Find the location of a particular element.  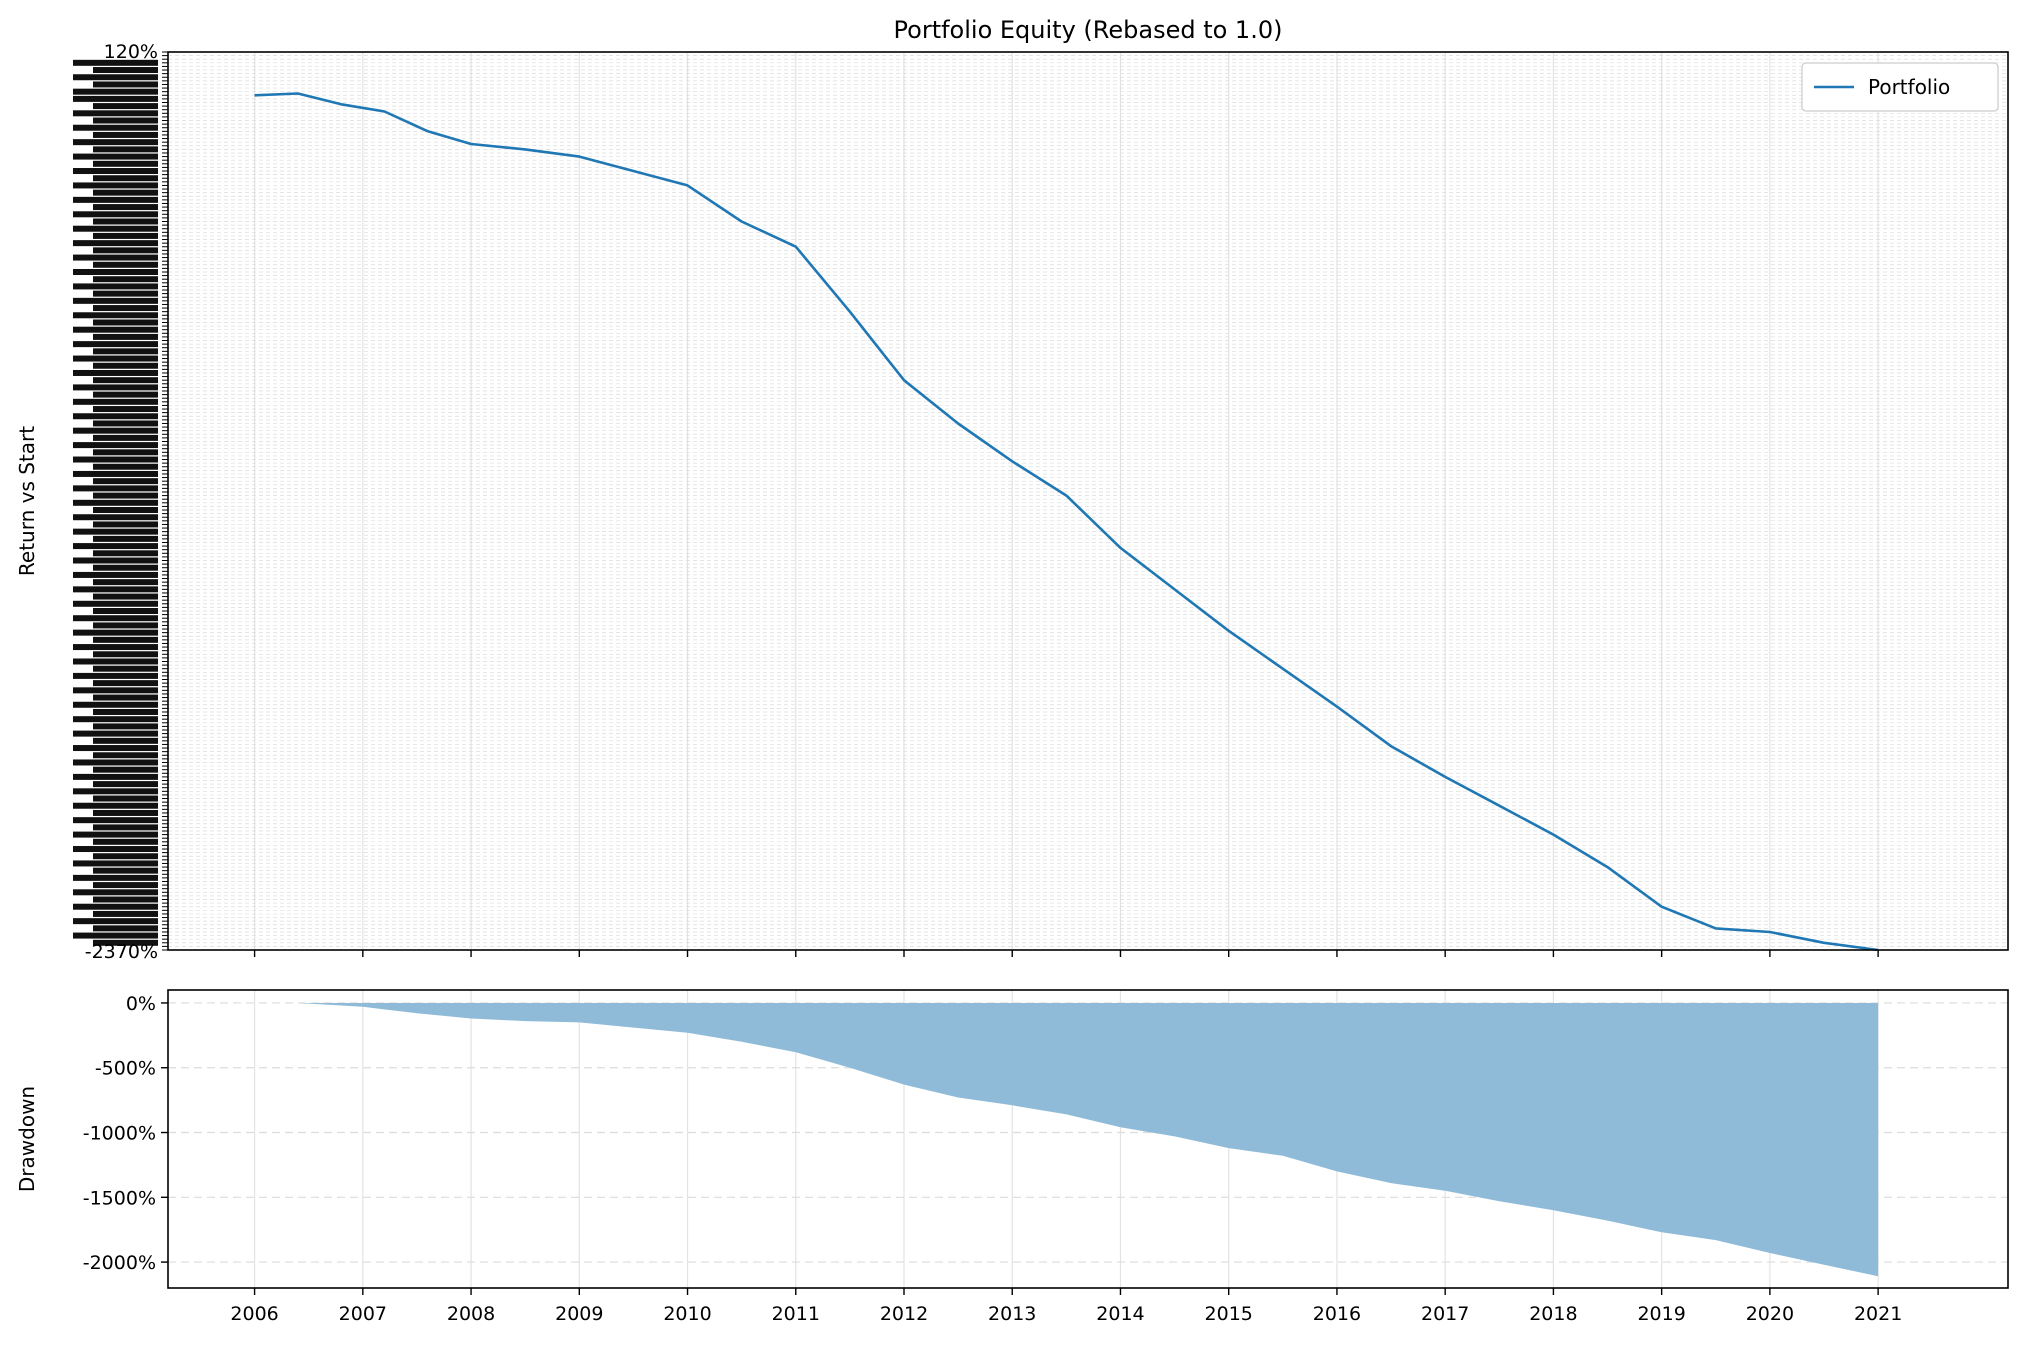

legend-box is located at coordinates (1900, 87).